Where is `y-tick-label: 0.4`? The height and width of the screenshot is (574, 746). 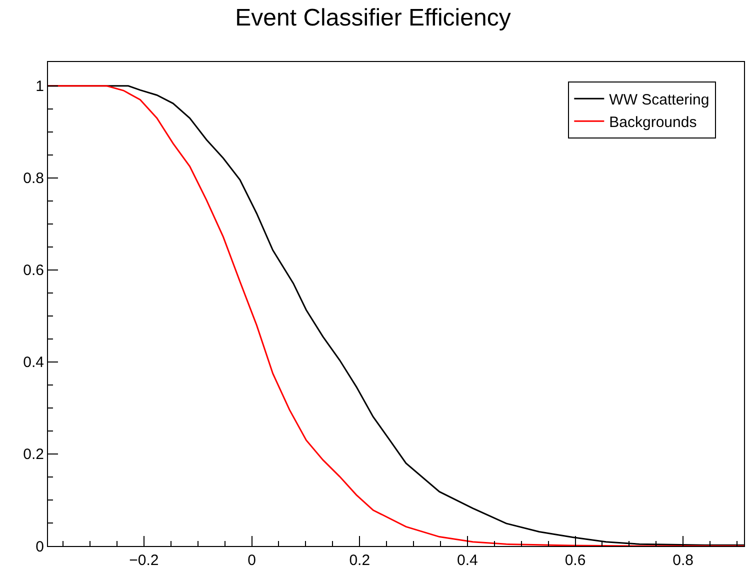 y-tick-label: 0.4 is located at coordinates (33, 363).